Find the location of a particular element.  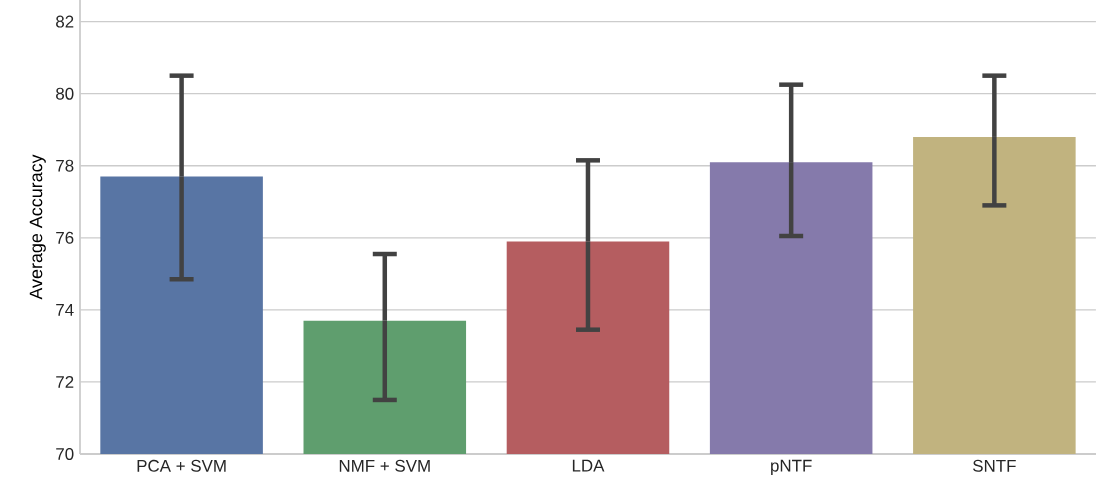

y-tick-label: 74 is located at coordinates (65, 310).